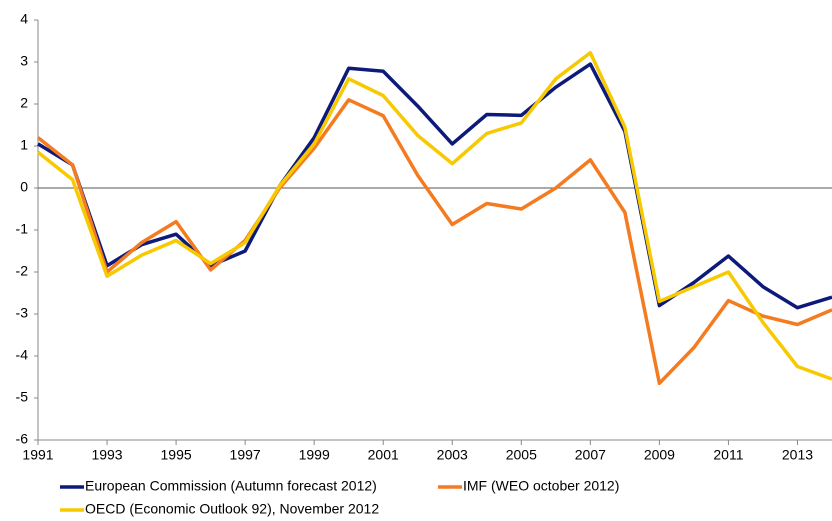 The image size is (832, 521). Describe the element at coordinates (24, 19) in the screenshot. I see `y-tick-label: 4` at that location.